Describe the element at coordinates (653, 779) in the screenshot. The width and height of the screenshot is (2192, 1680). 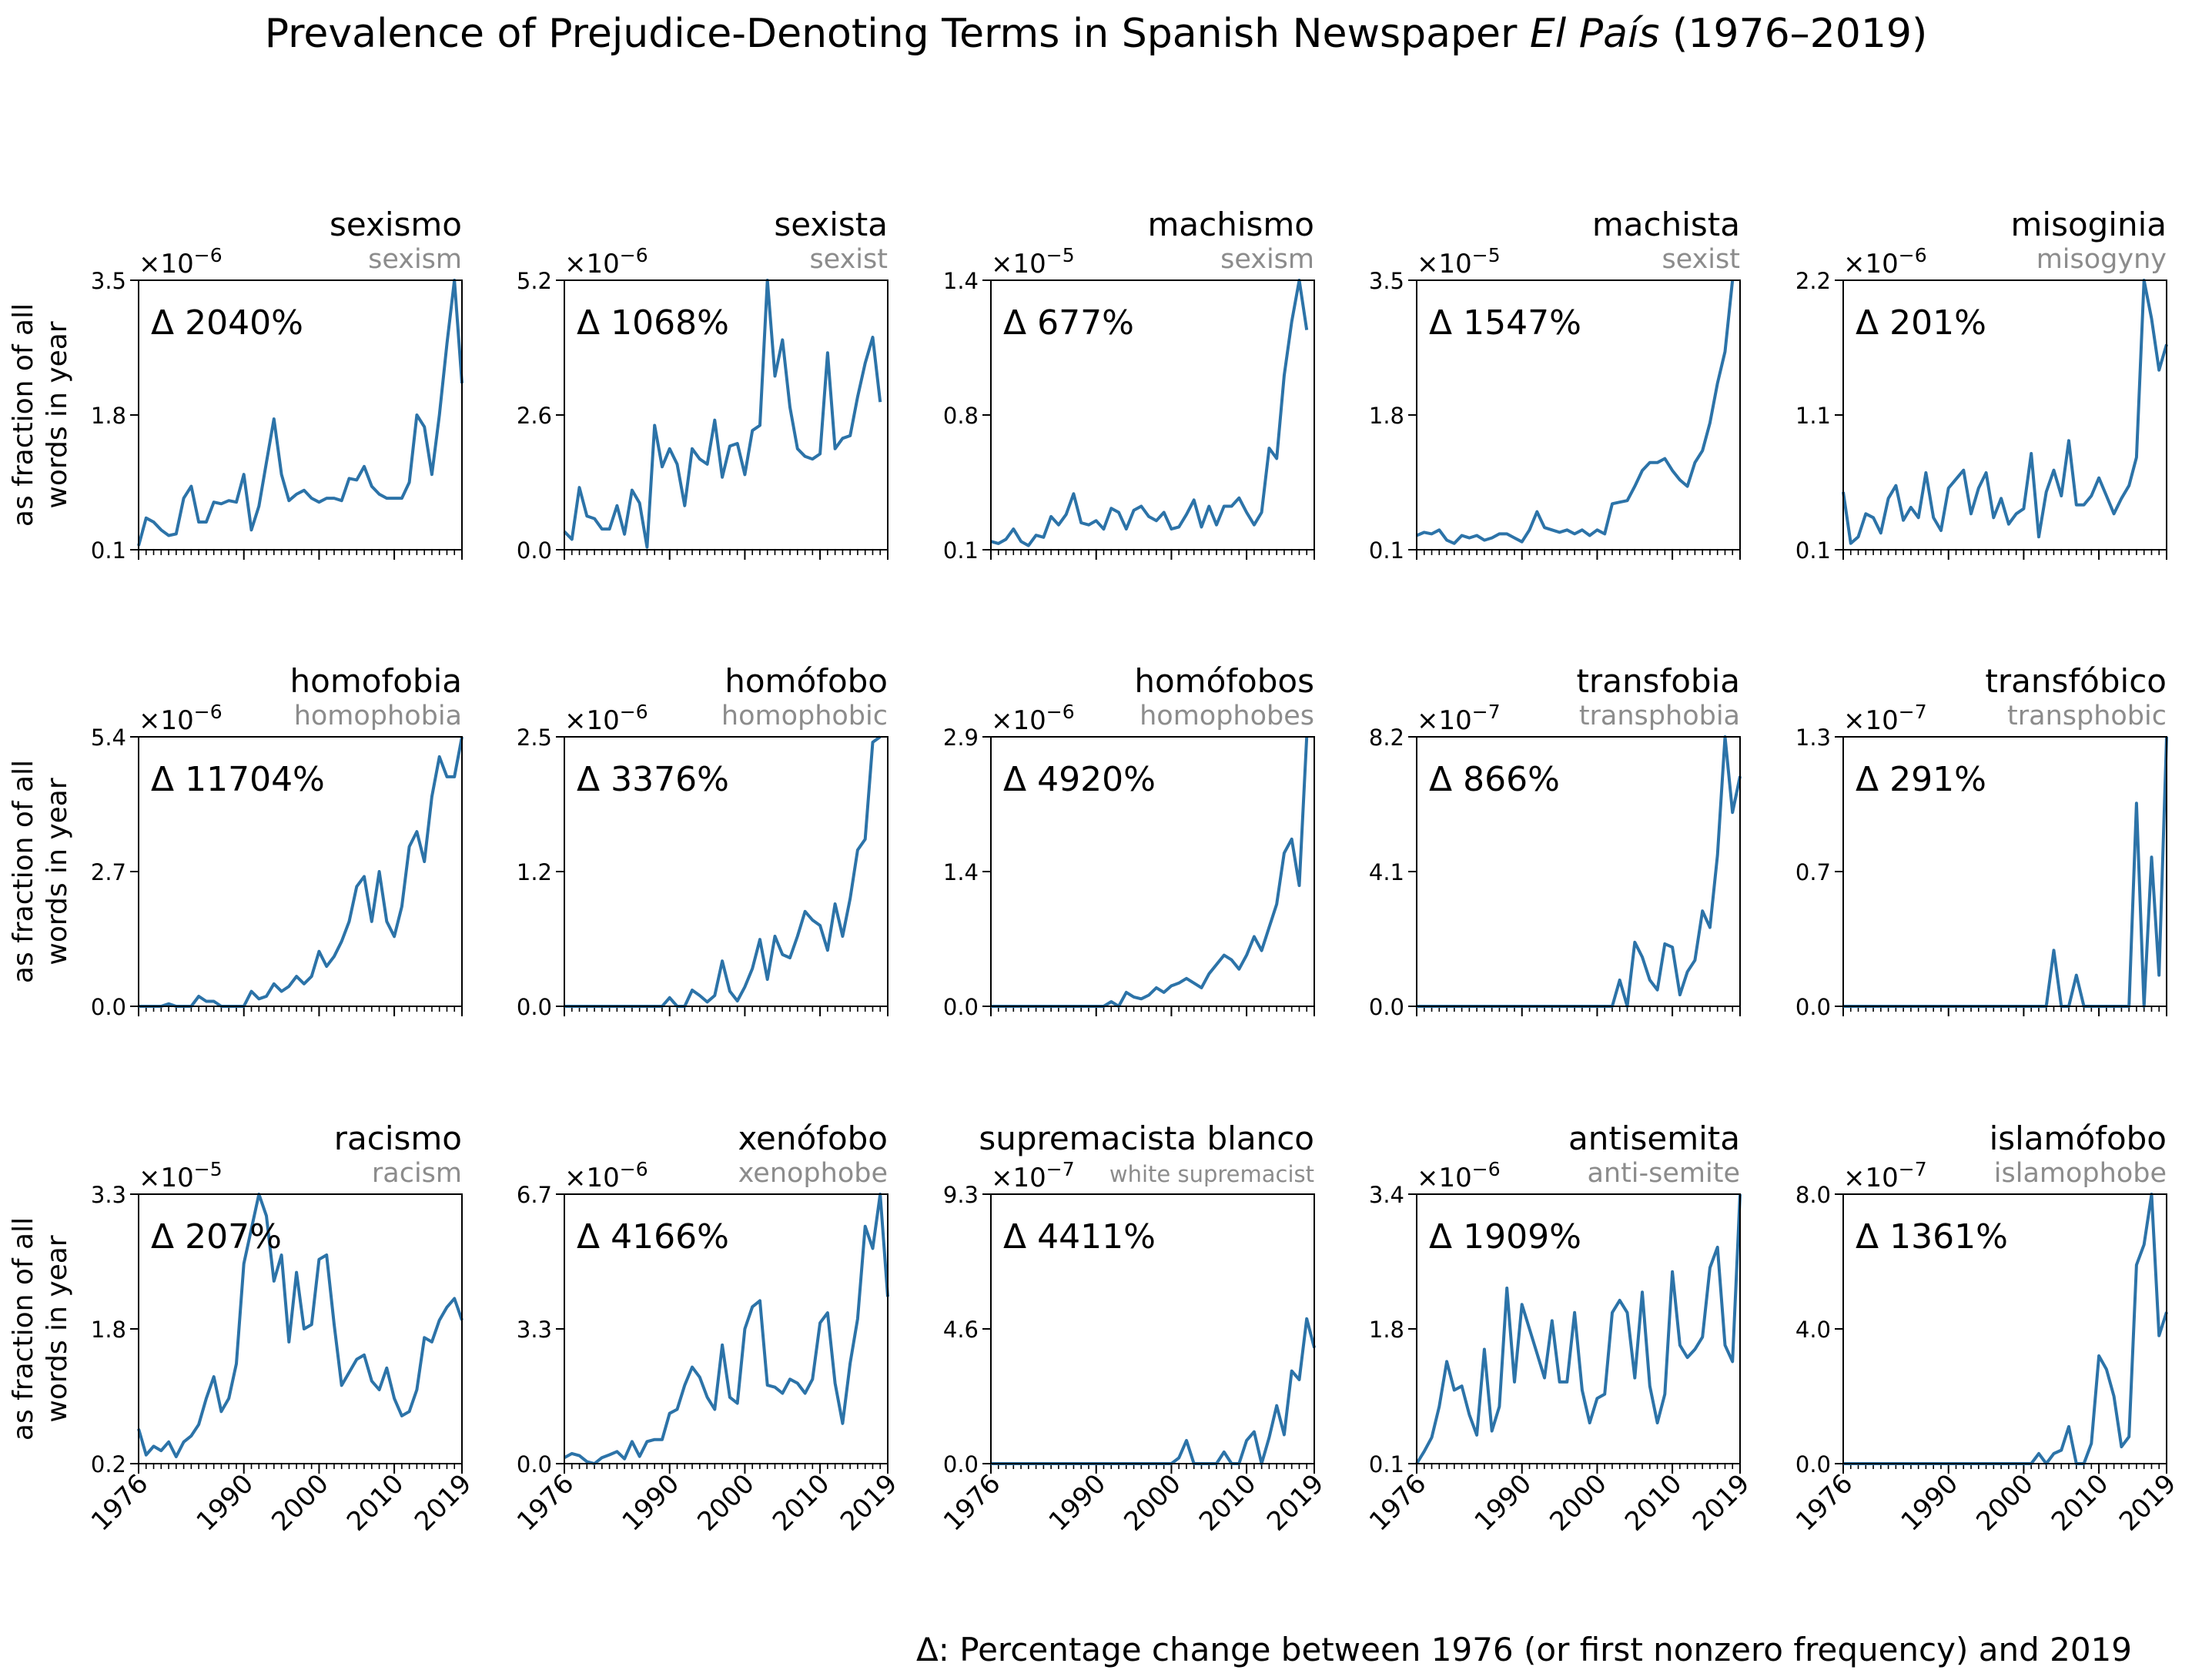
I see `delta-annotation: Δ 3376%` at that location.